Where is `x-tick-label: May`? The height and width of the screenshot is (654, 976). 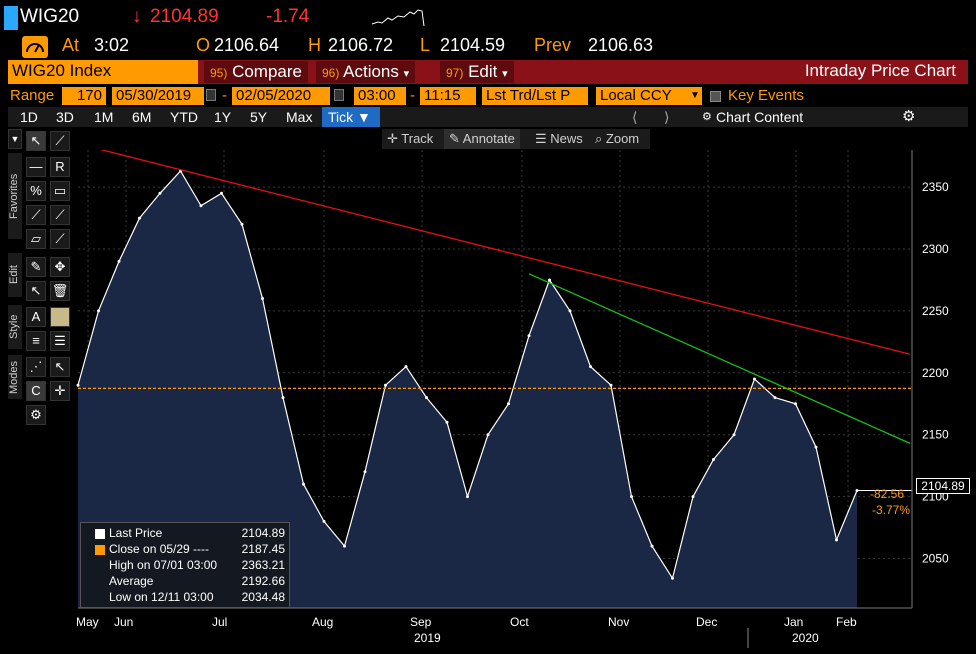
x-tick-label: May is located at coordinates (87, 622).